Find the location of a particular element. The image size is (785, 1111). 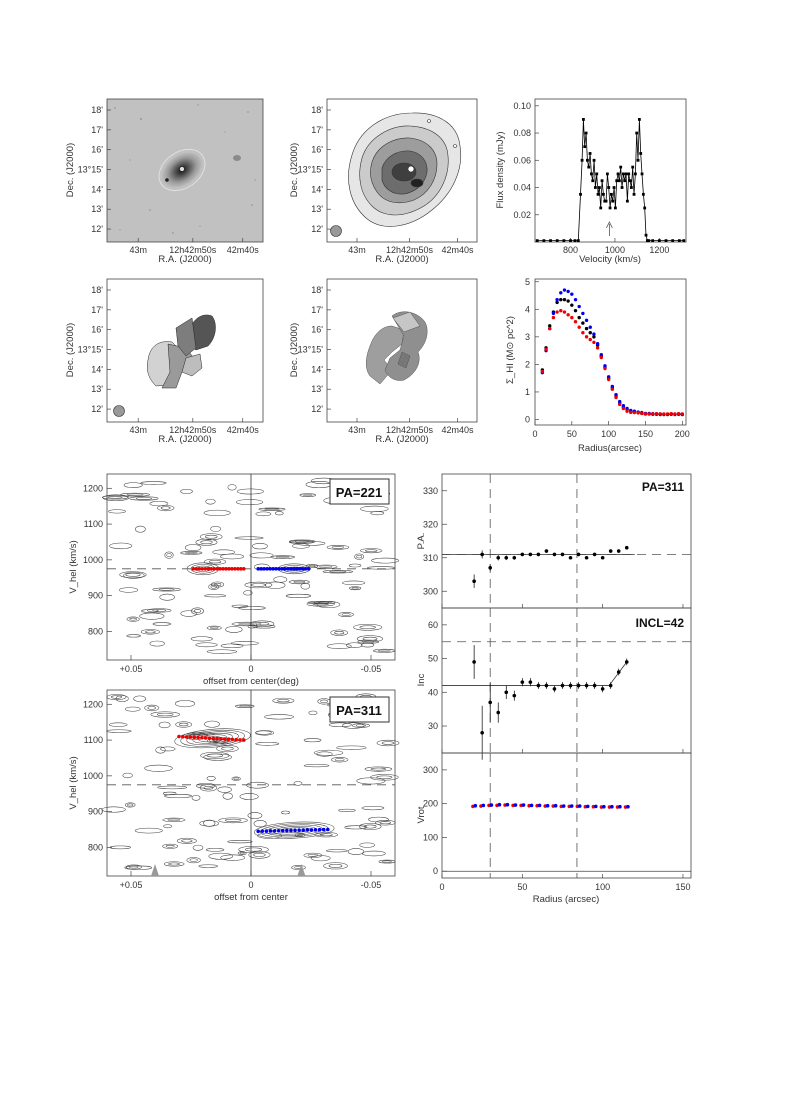

inc-point is located at coordinates (594, 685).